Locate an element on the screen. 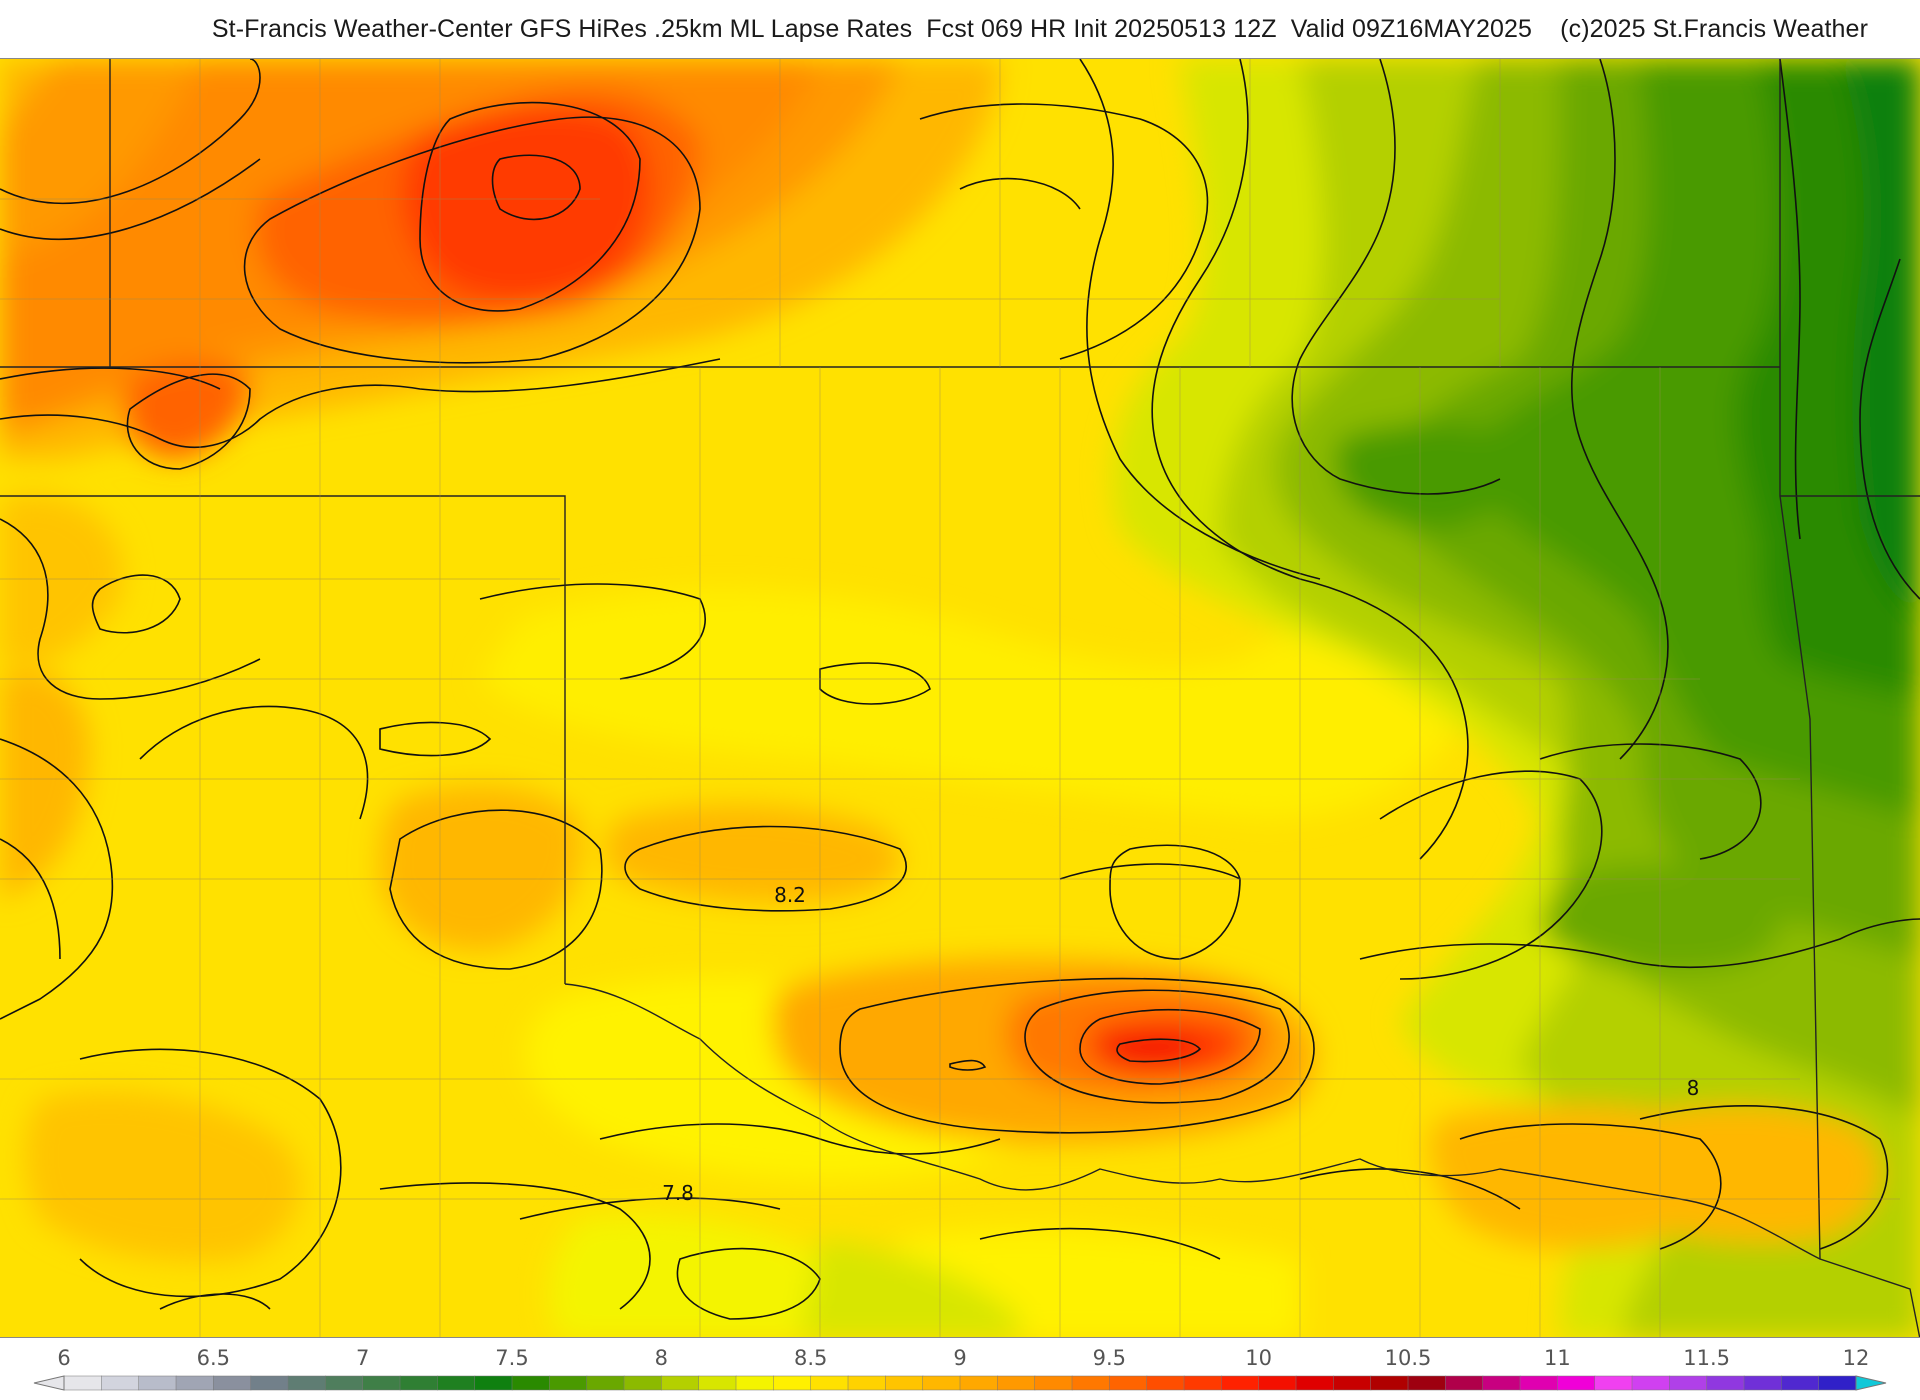 This screenshot has height=1400, width=1920. colorbar-tick-label: 8.5 is located at coordinates (810, 1358).